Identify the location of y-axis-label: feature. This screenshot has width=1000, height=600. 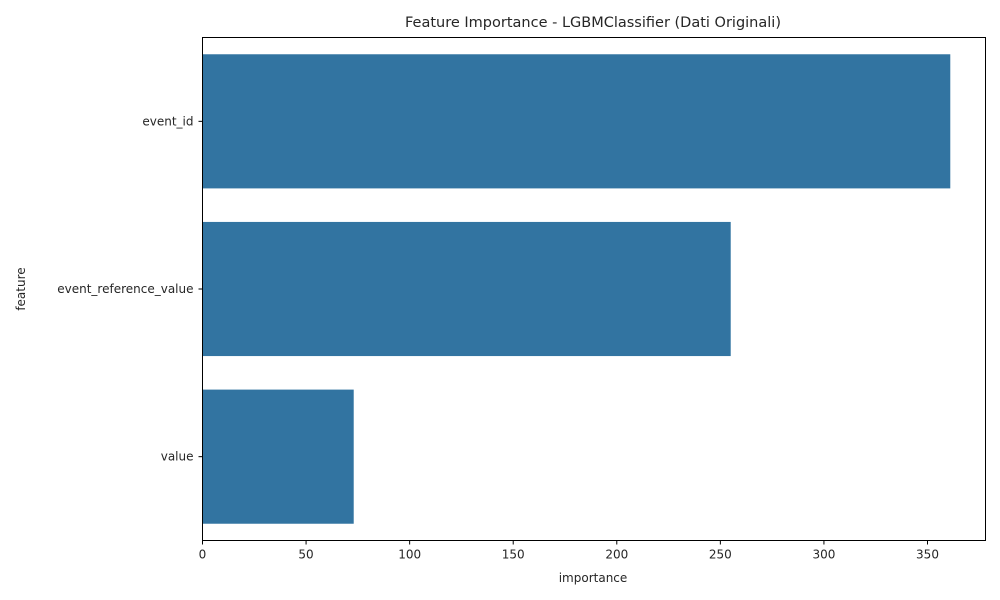
(21, 288).